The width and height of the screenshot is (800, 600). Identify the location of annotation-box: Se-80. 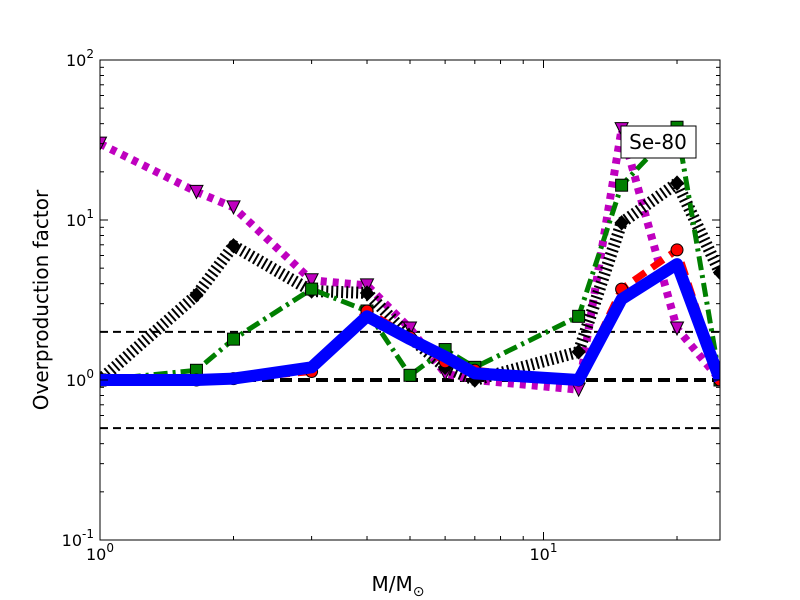
(658, 142).